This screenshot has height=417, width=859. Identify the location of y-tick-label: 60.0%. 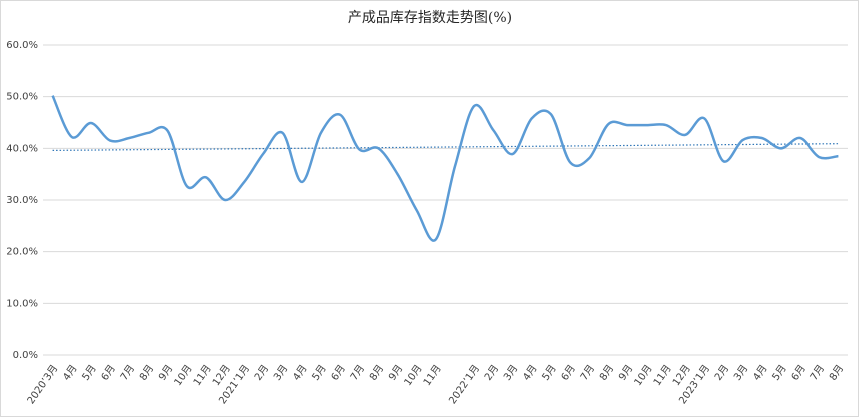
(22, 45).